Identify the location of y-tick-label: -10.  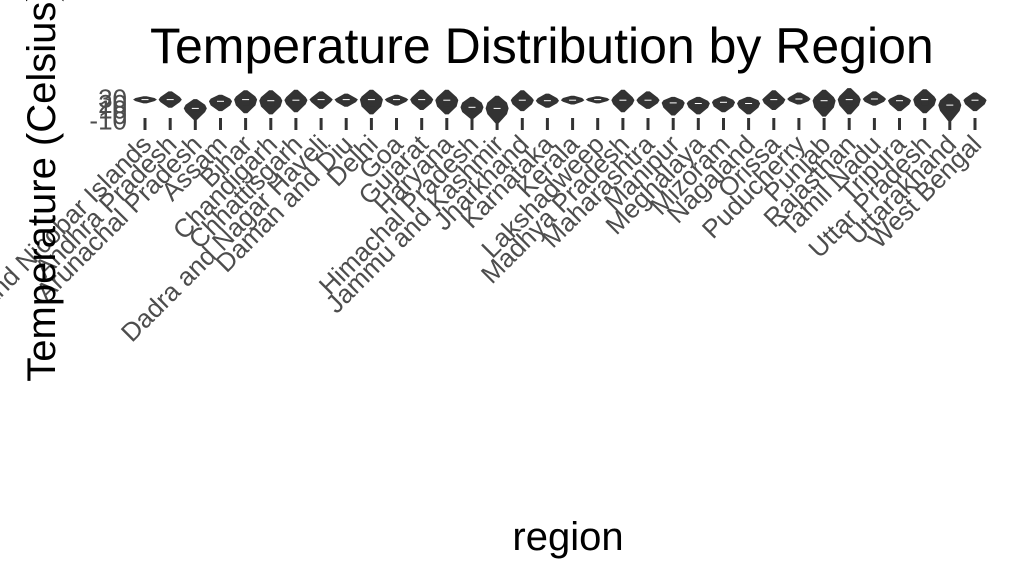
(108, 121).